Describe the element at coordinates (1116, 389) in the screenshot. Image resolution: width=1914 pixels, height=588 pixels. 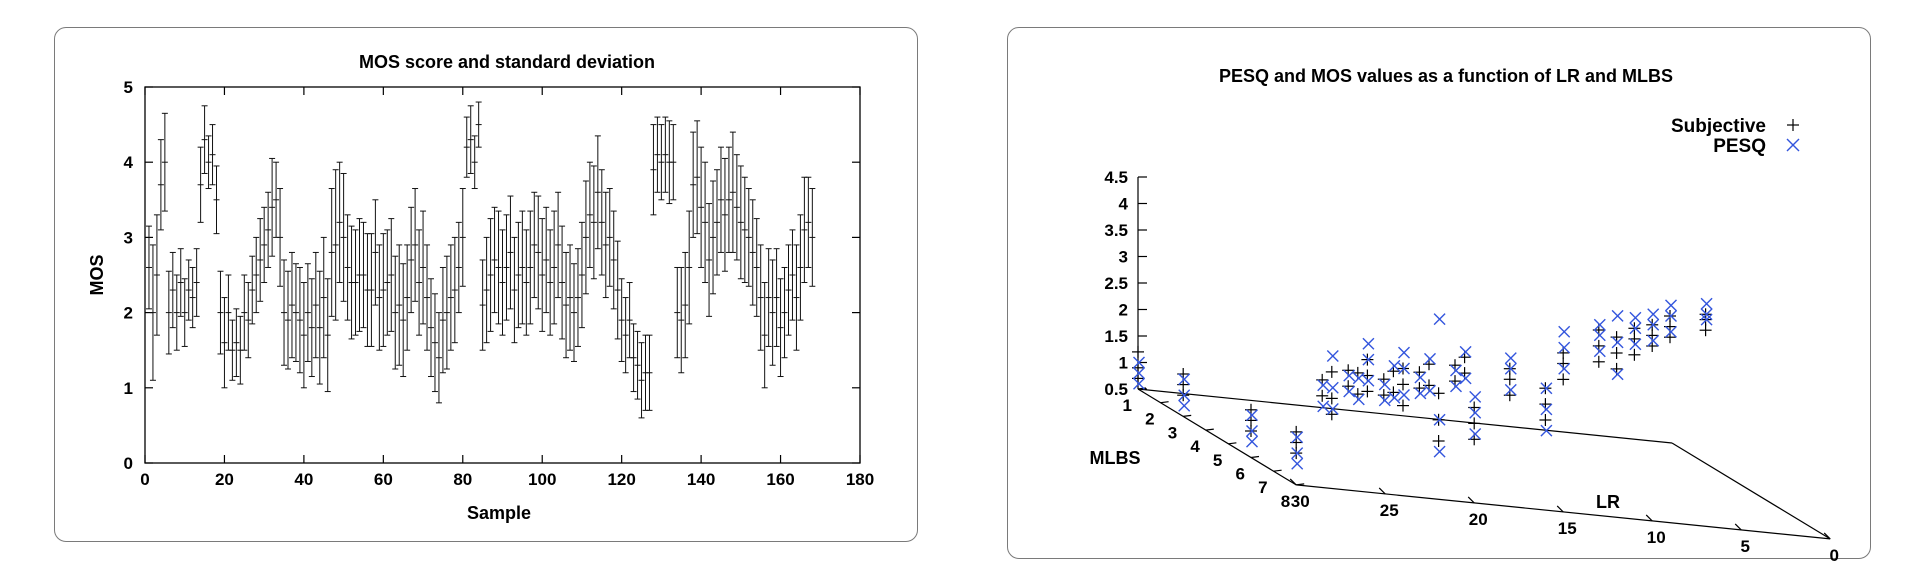
I see `z-tick-label: 0.5` at that location.